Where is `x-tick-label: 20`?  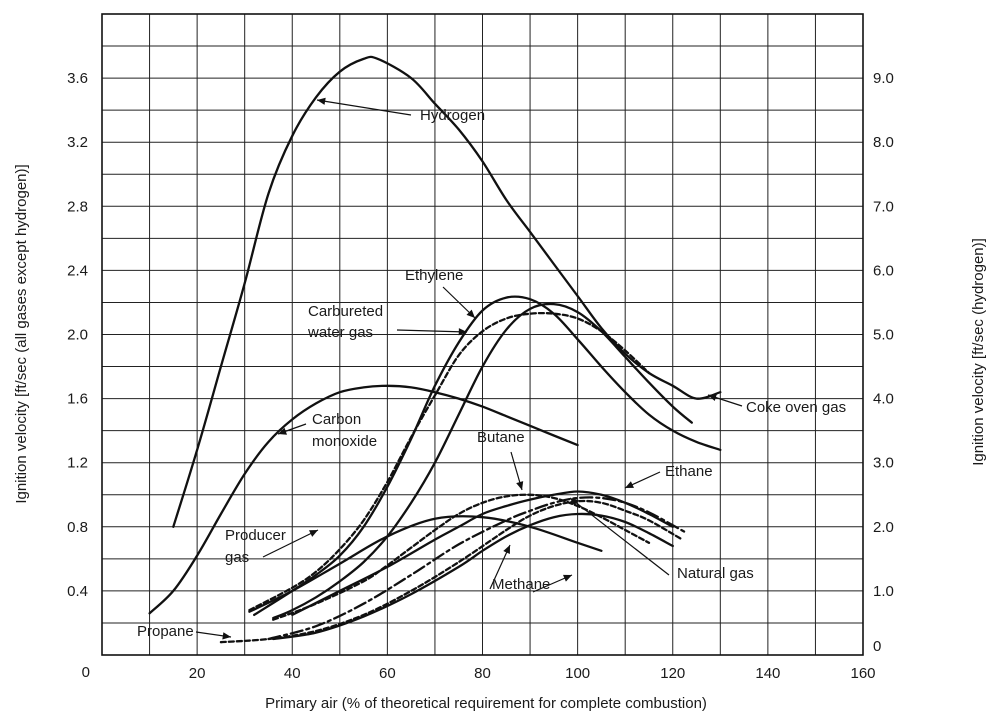 x-tick-label: 20 is located at coordinates (197, 673).